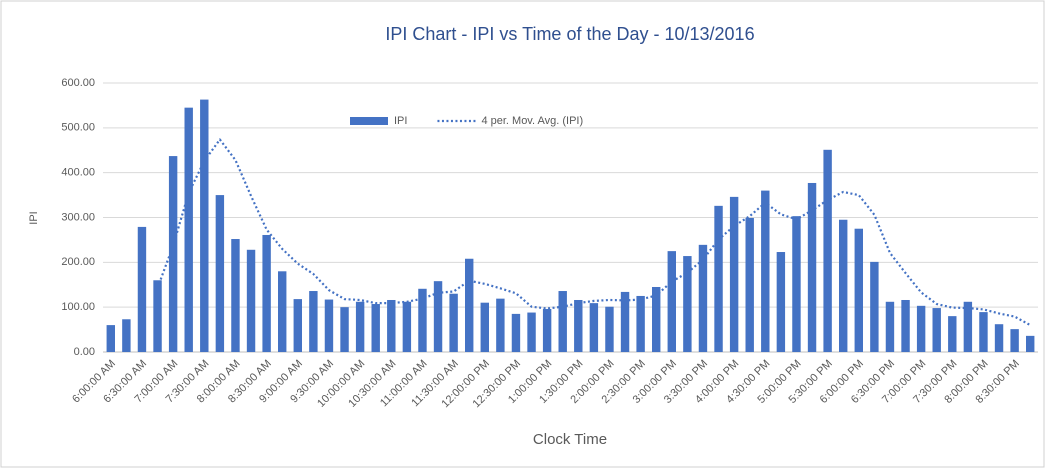  Describe the element at coordinates (532, 121) in the screenshot. I see `legend-label: 4 per. Mov. Avg. (IPI)` at that location.